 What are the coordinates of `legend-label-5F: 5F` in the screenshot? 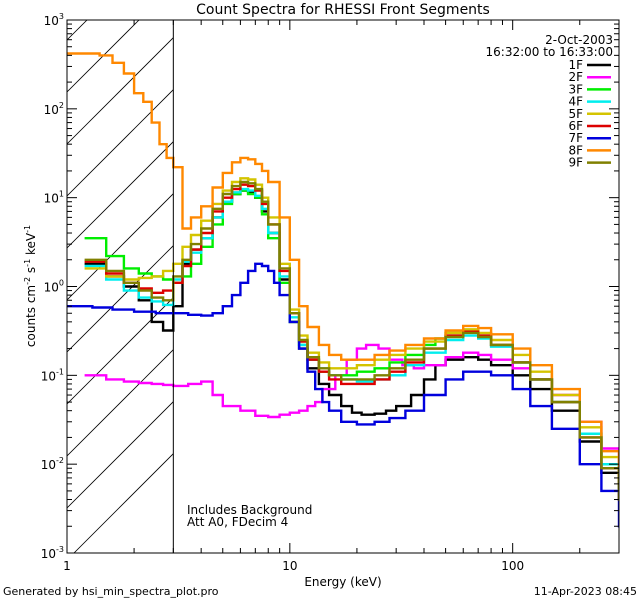 It's located at (575, 114).